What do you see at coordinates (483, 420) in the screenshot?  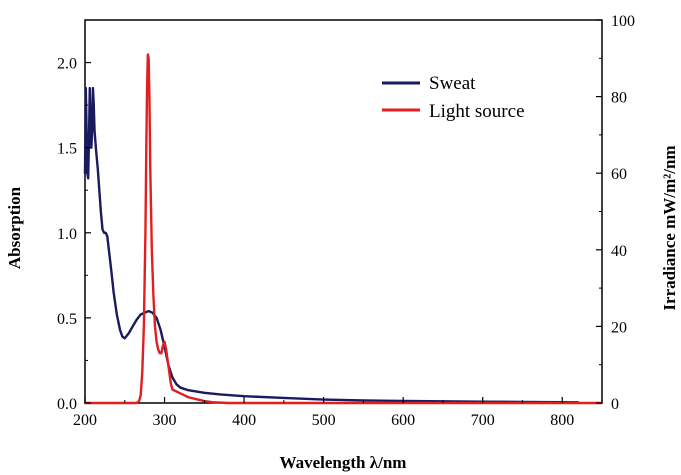 I see `x-tick-label: 700` at bounding box center [483, 420].